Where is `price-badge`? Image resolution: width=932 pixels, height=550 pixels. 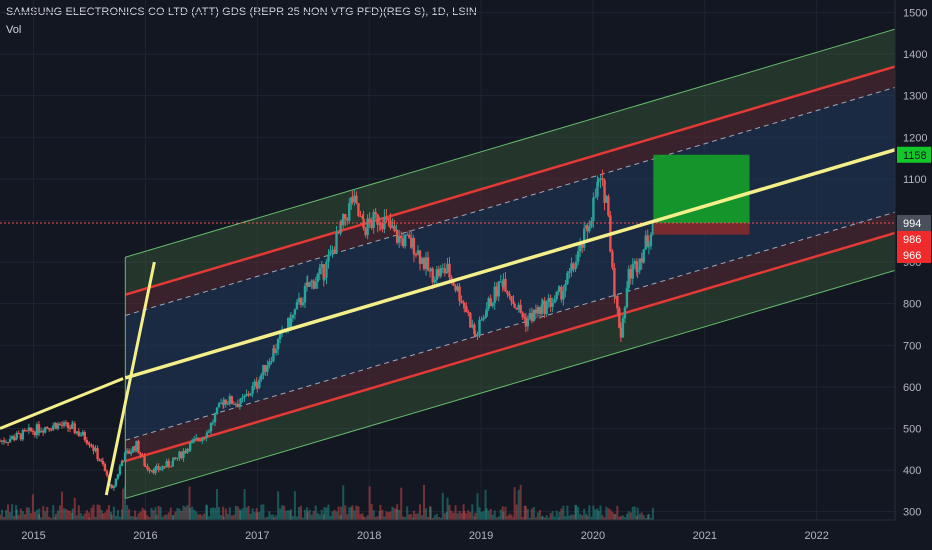 price-badge is located at coordinates (914, 254).